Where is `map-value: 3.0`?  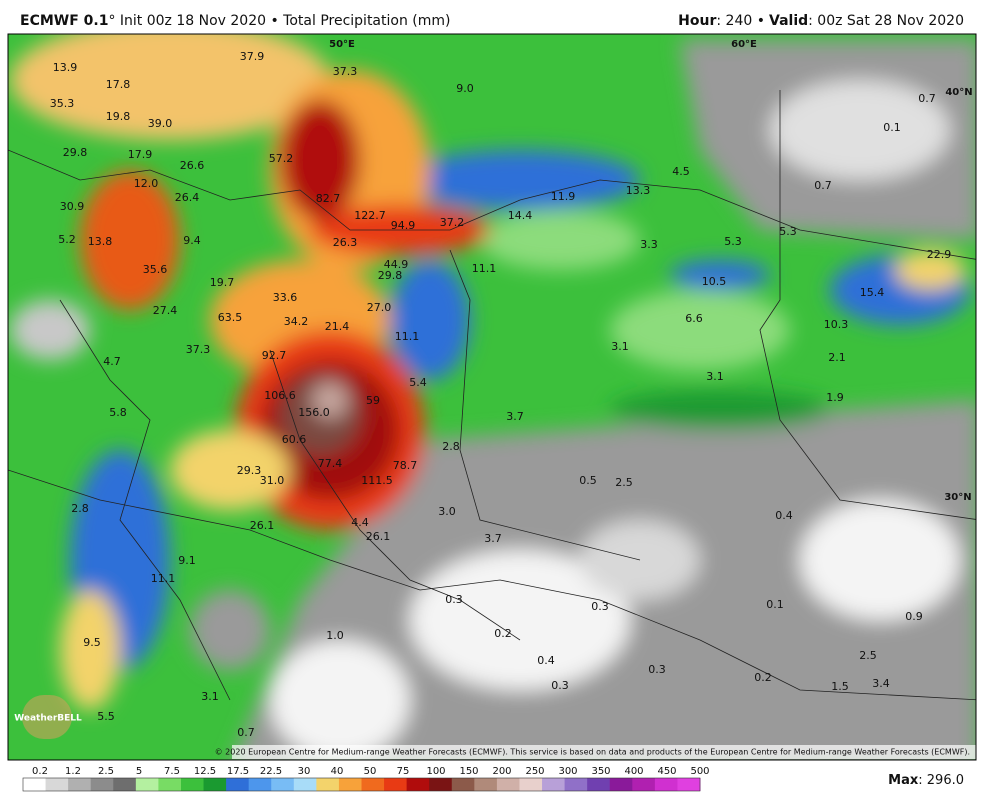 map-value: 3.0 is located at coordinates (447, 511).